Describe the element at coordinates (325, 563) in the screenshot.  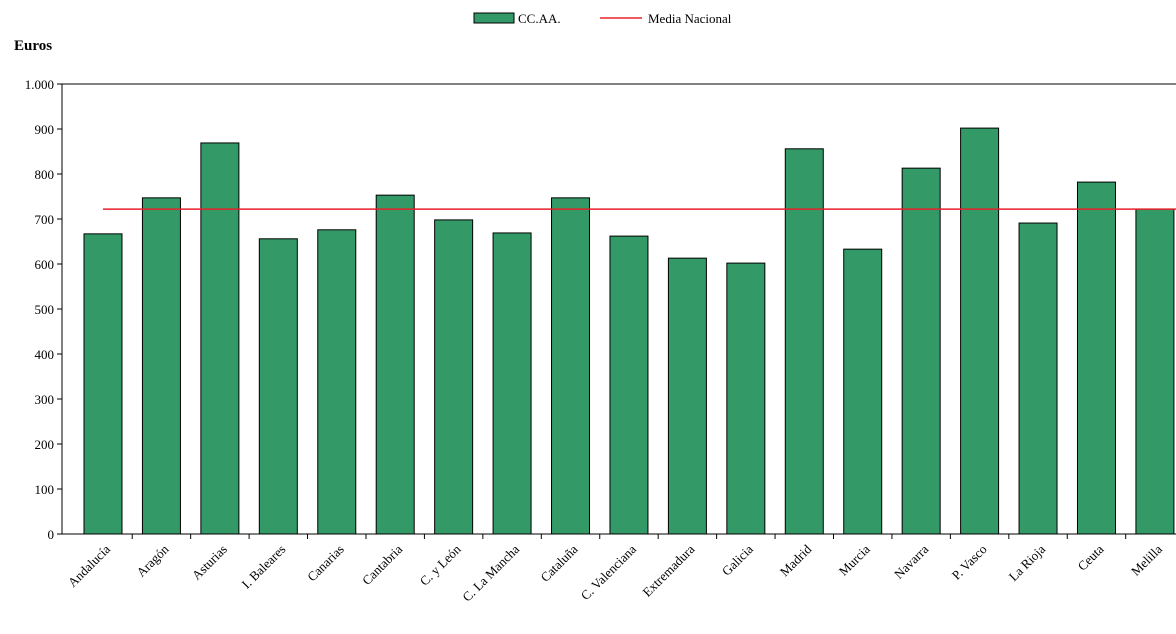
I see `x-tick-label: Canarias` at that location.